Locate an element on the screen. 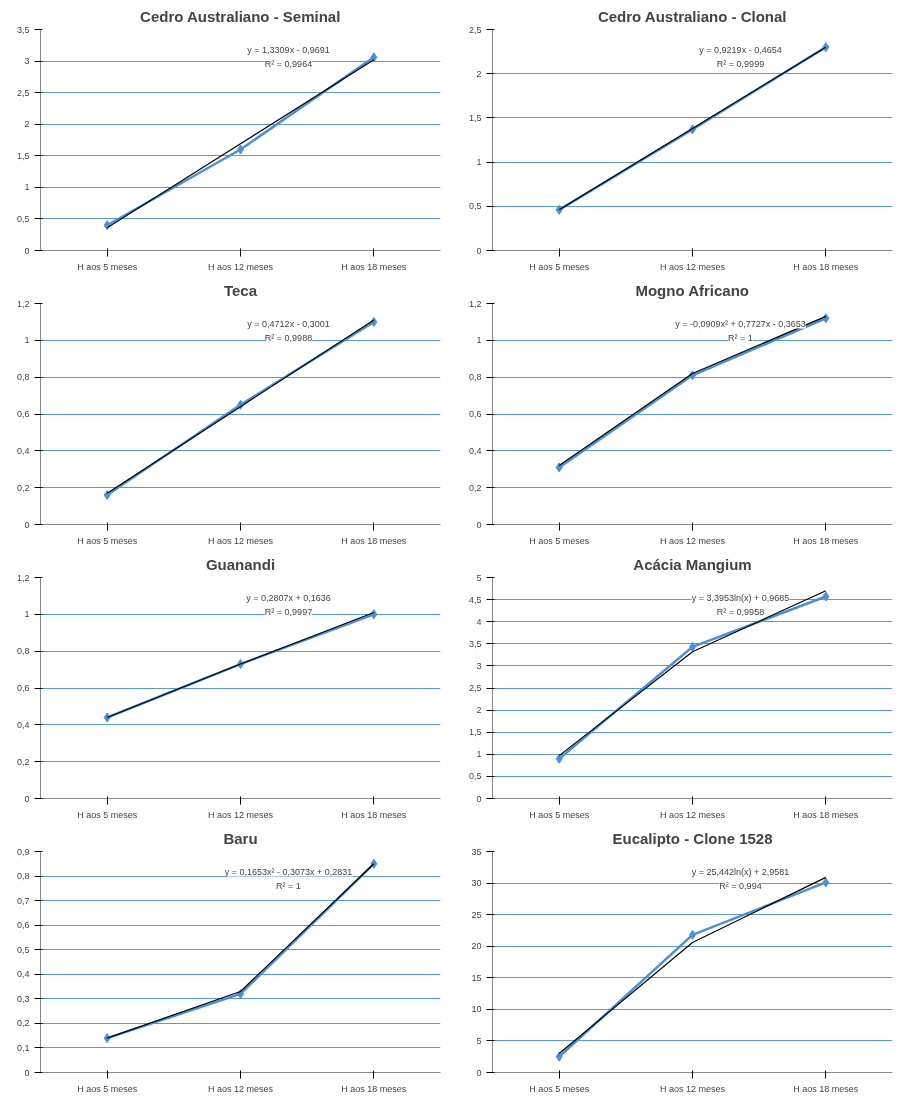  annotation: y = 25,442ln(x) + 2,9581 is located at coordinates (740, 871).